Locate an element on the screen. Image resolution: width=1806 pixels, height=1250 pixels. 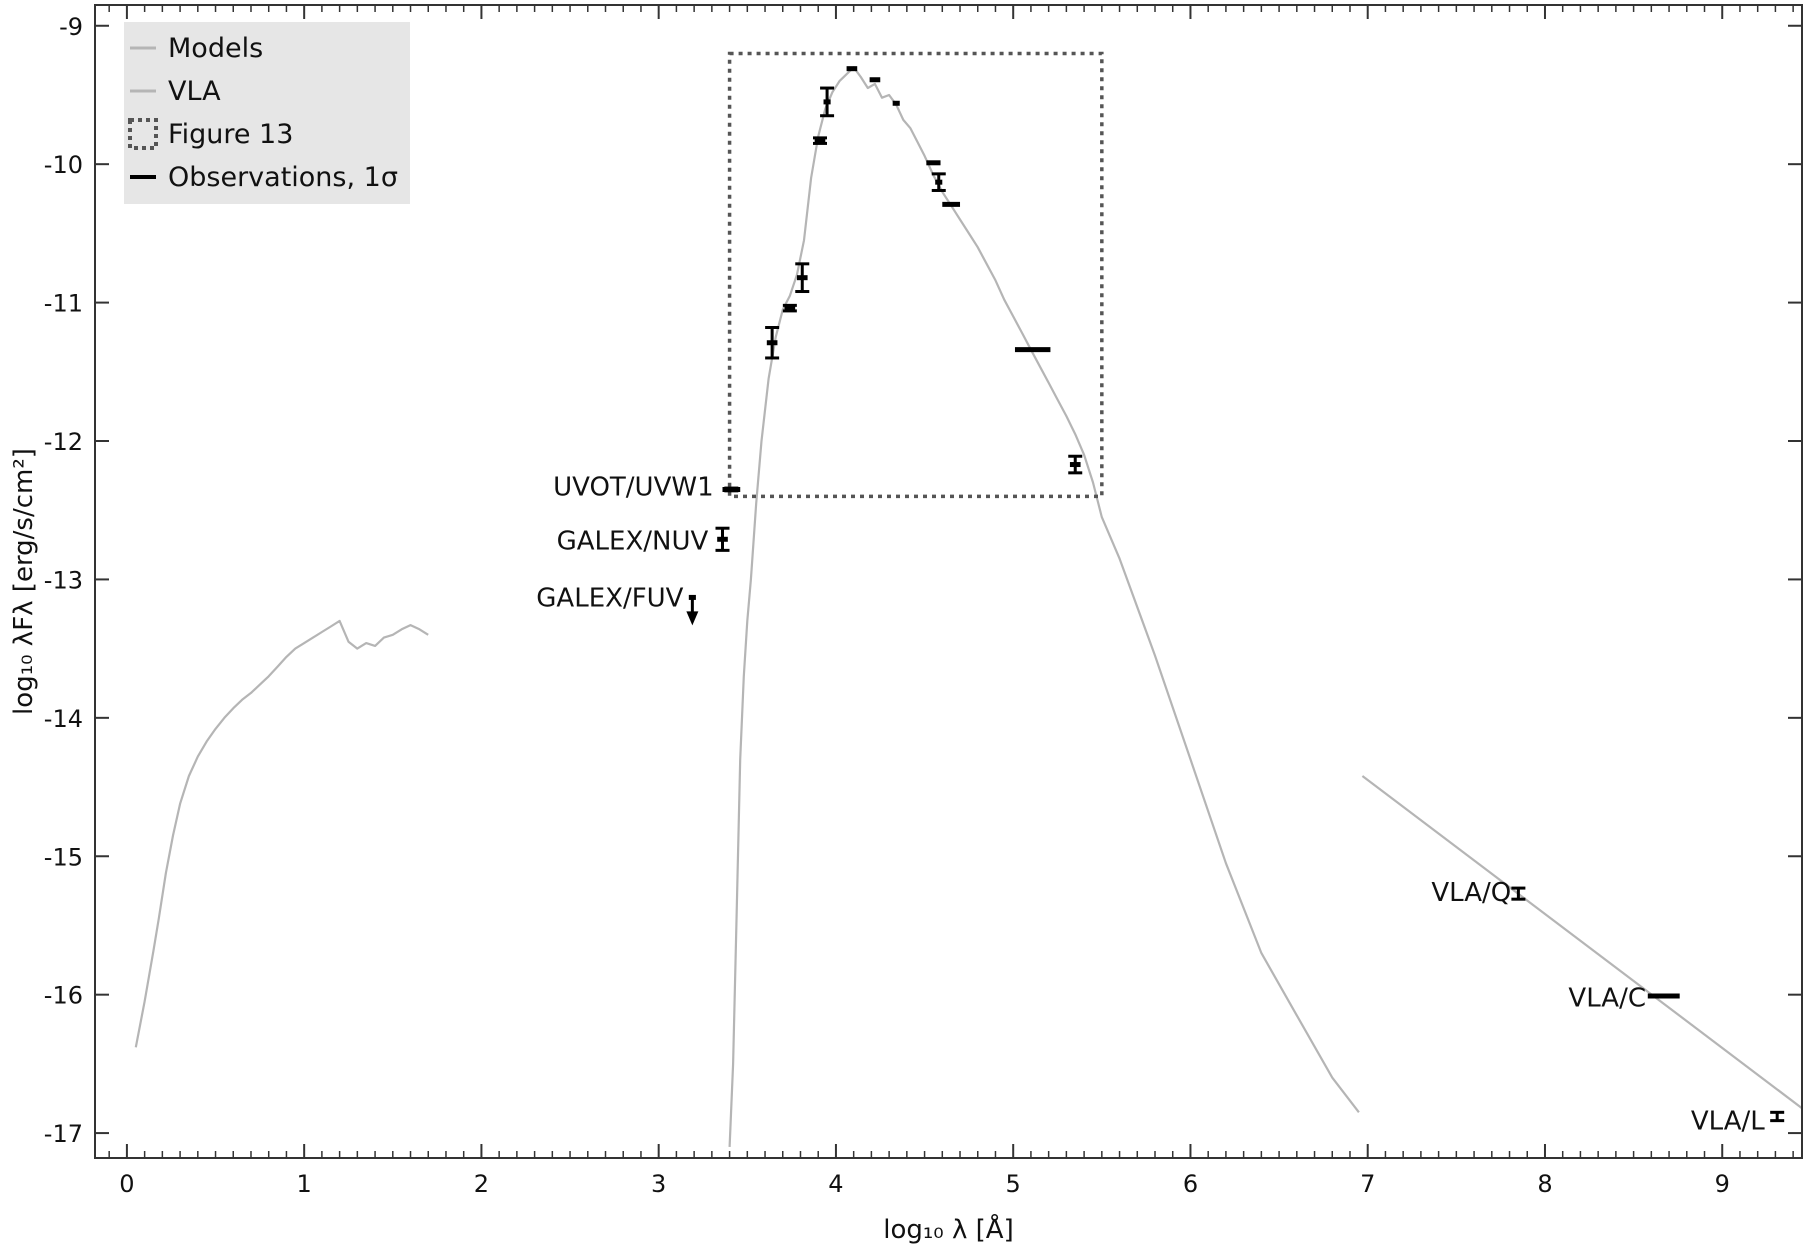
y-tick-label: -12 is located at coordinates (63, 442).